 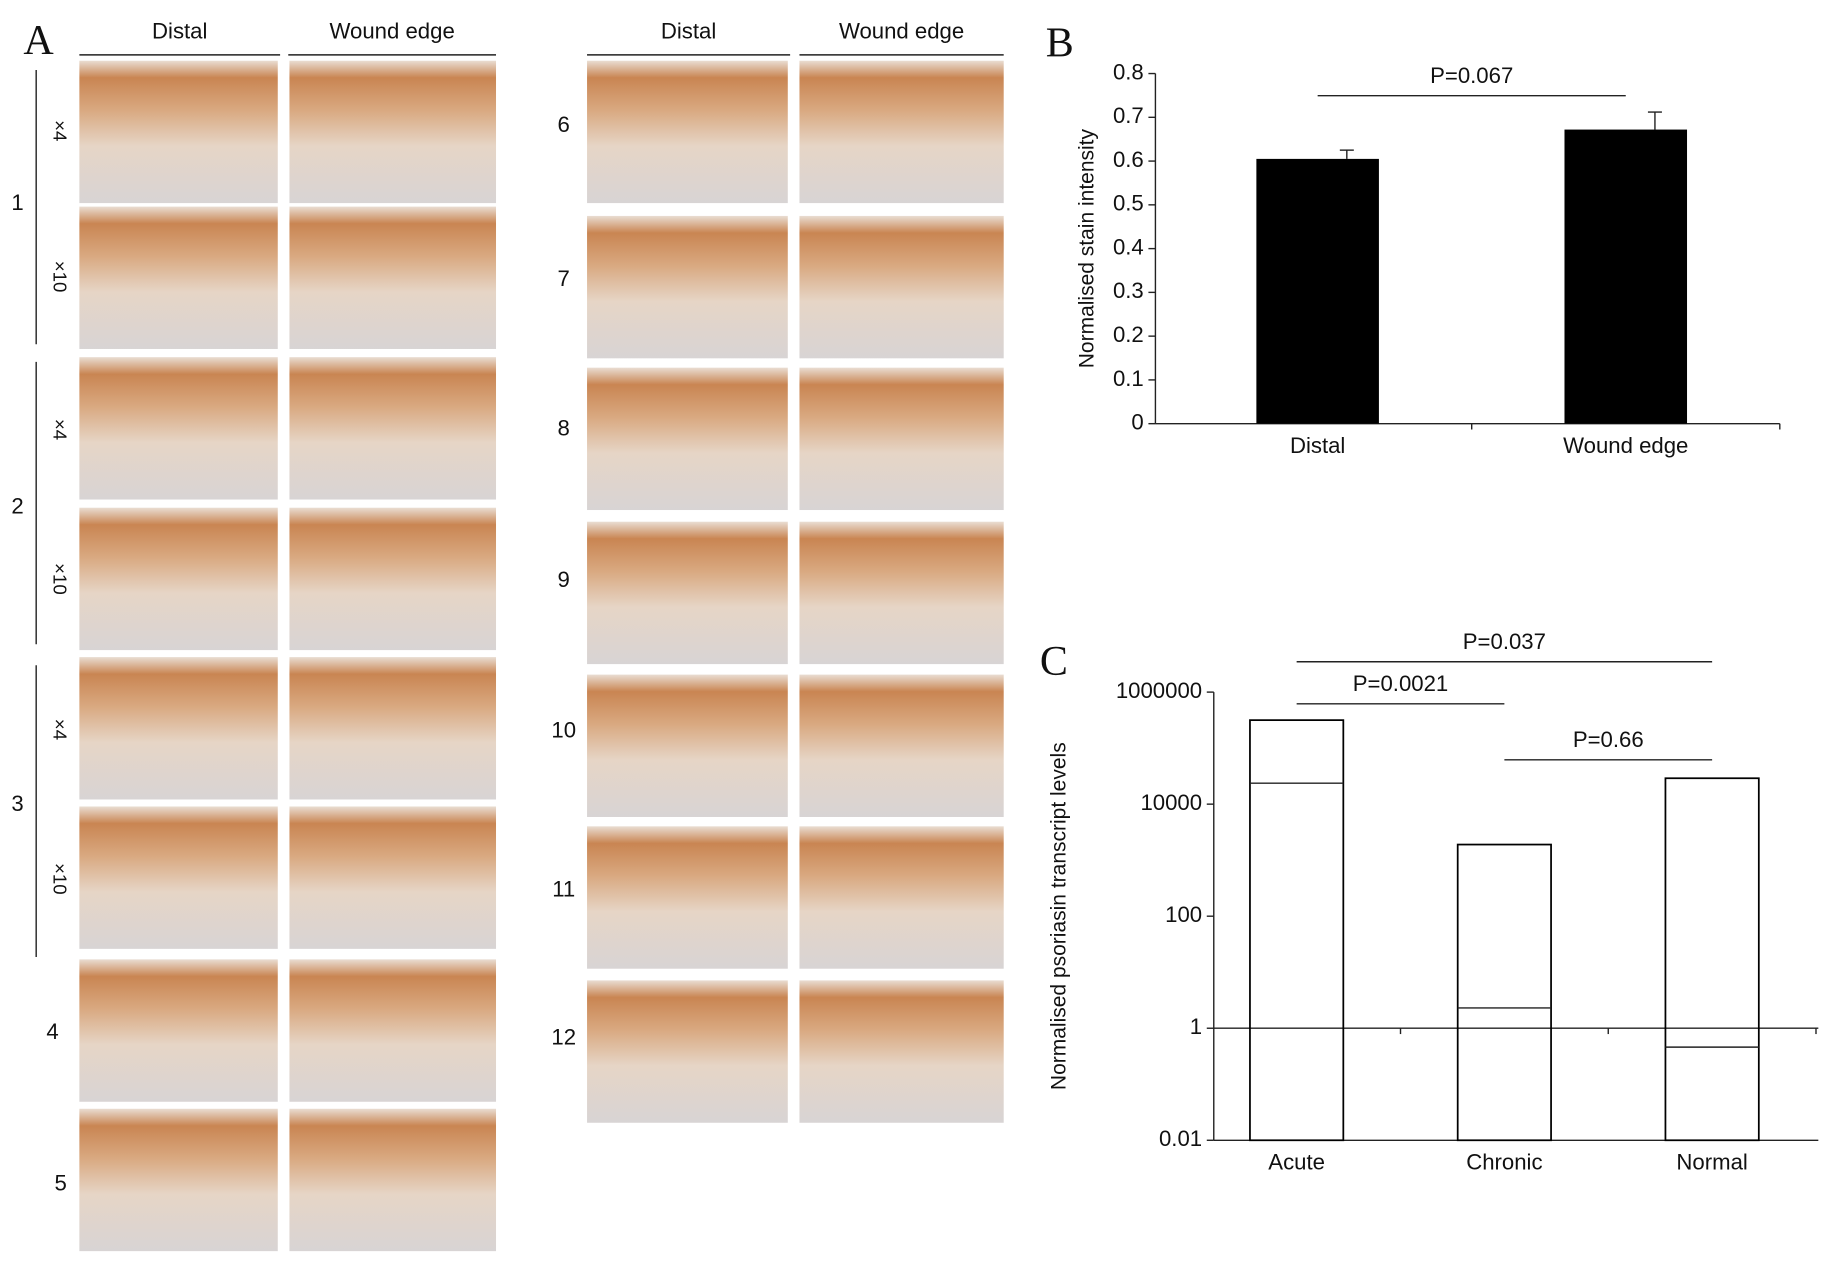 What do you see at coordinates (1183, 914) in the screenshot?
I see `y-tick-label: 100` at bounding box center [1183, 914].